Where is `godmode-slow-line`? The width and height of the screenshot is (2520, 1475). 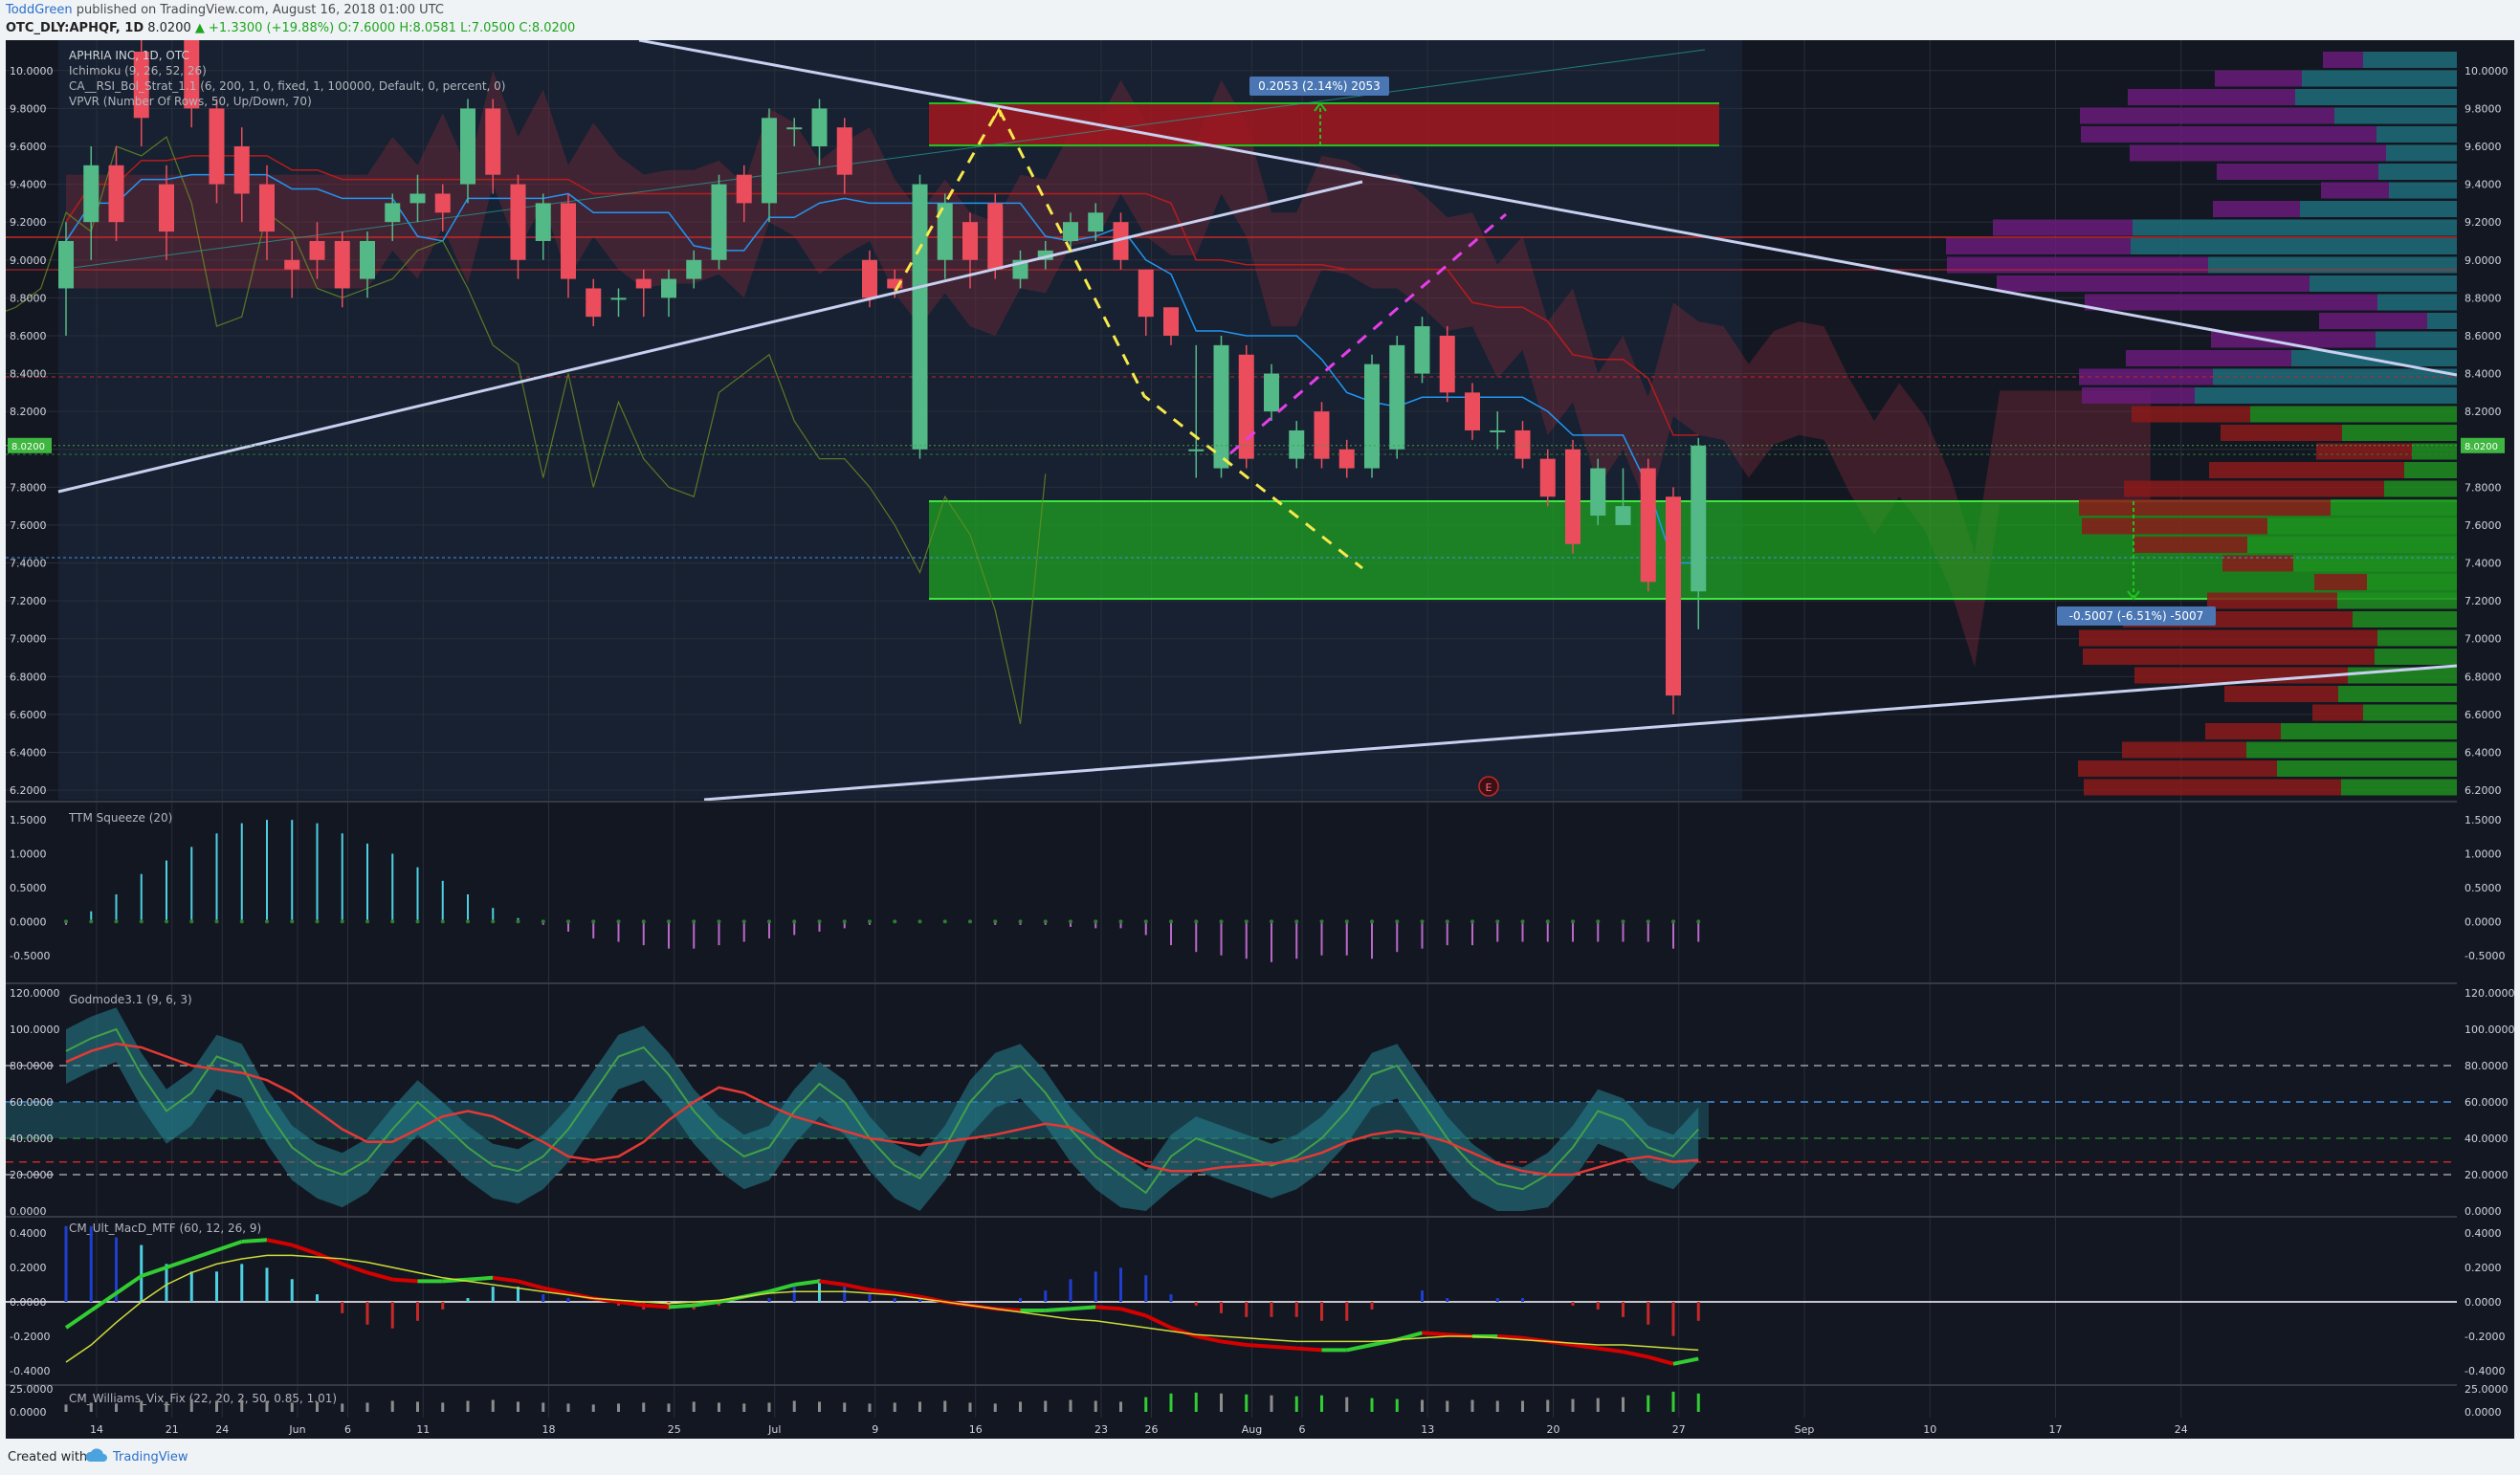 godmode-slow-line is located at coordinates (882, 1109).